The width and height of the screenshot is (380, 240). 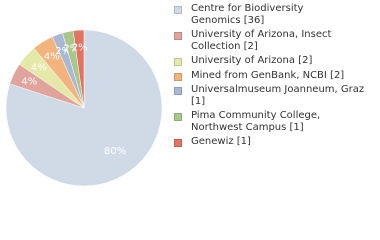 What do you see at coordinates (221, 141) in the screenshot?
I see `legend-label: Genewiz [1]` at bounding box center [221, 141].